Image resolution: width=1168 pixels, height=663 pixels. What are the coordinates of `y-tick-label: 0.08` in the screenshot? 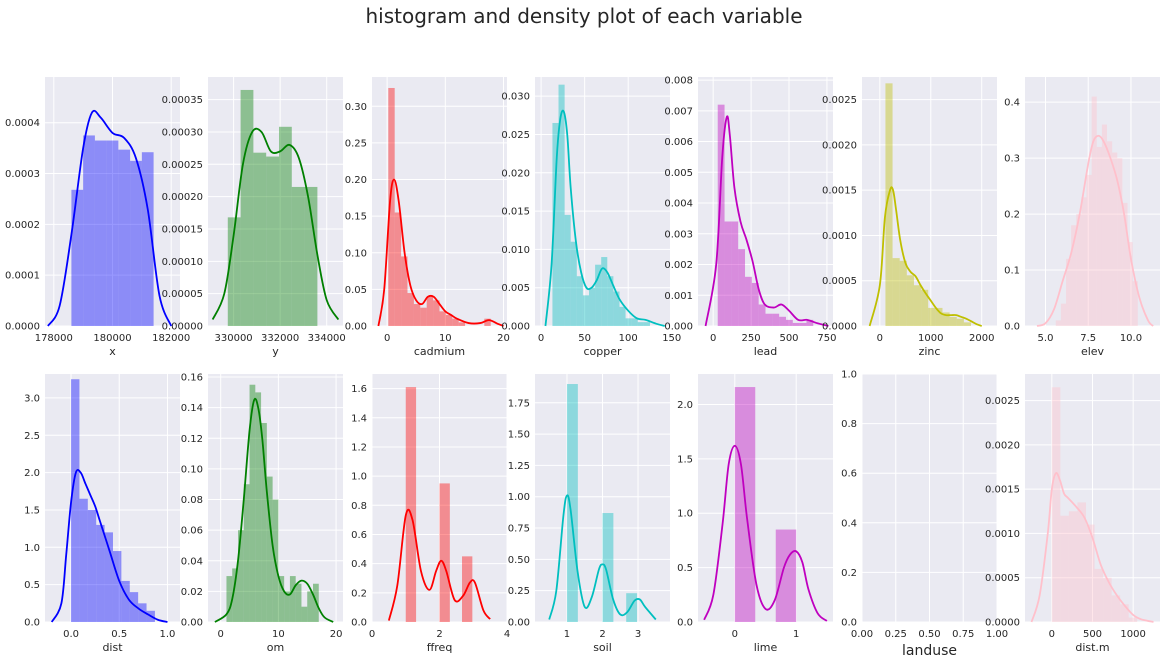 It's located at (192, 500).